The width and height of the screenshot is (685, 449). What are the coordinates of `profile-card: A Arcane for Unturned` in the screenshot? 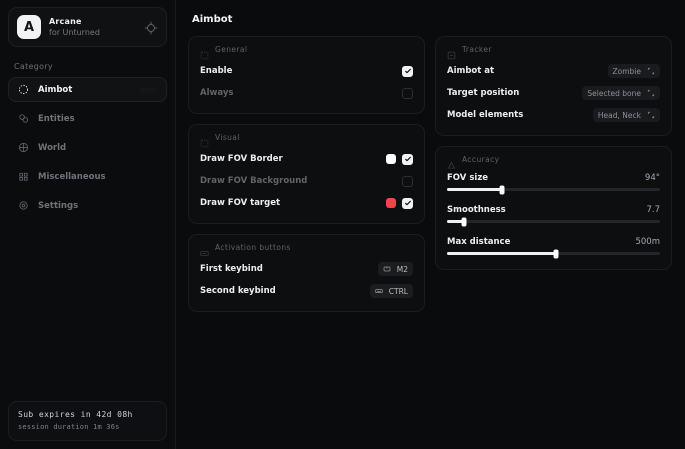 It's located at (87, 27).